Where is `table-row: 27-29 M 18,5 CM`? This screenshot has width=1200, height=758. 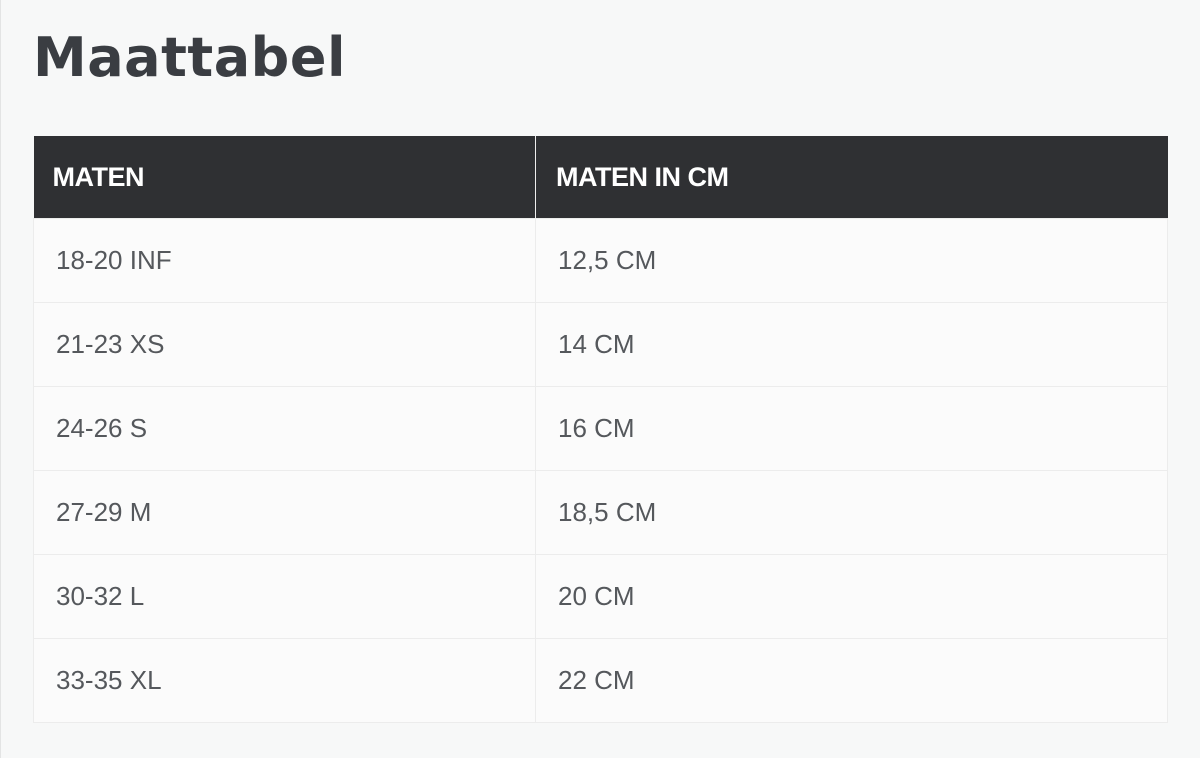 table-row: 27-29 M 18,5 CM is located at coordinates (600, 512).